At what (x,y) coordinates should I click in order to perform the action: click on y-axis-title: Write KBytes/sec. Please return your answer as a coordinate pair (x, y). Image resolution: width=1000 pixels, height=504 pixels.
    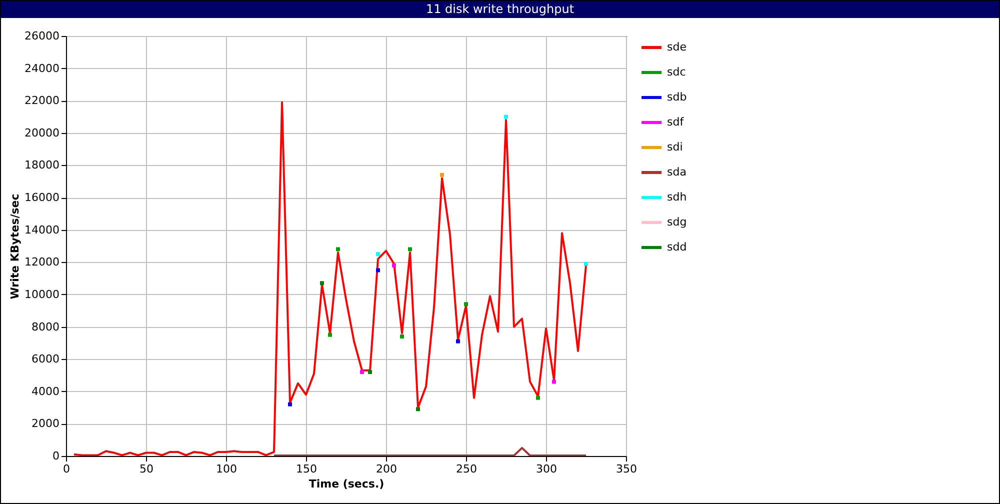
    Looking at the image, I should click on (15, 247).